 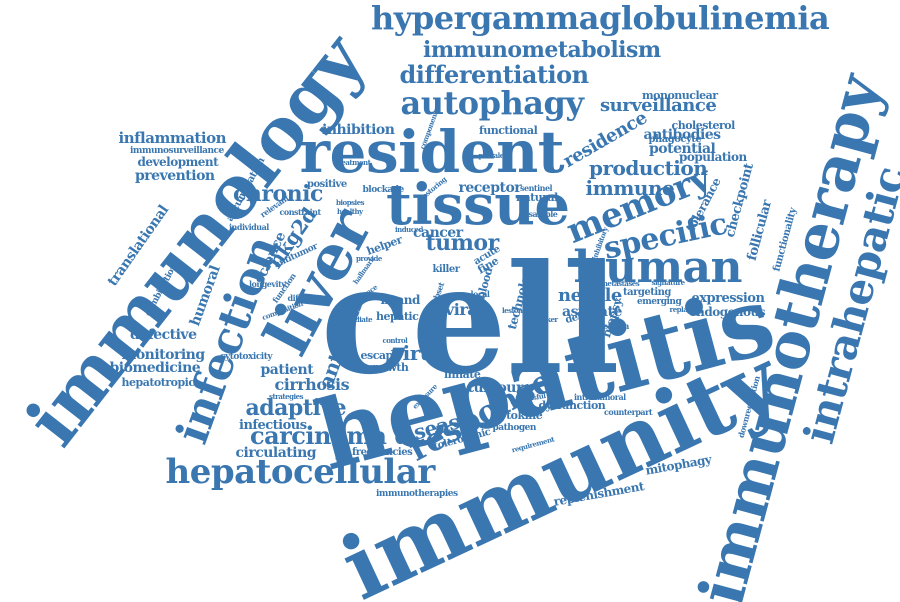 I want to click on cloud-word-natural: natural, so click(x=537, y=197).